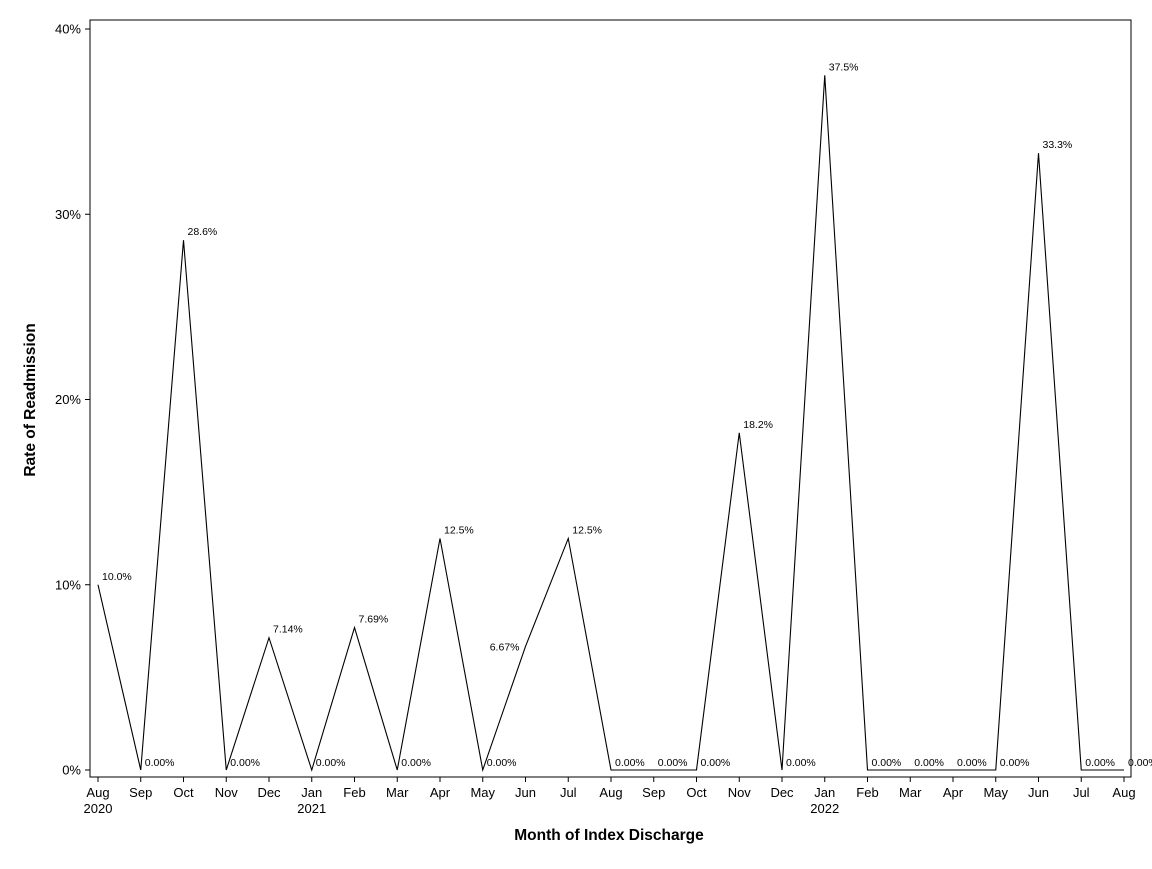 This screenshot has width=1152, height=869. I want to click on data-label: 37.5%, so click(844, 67).